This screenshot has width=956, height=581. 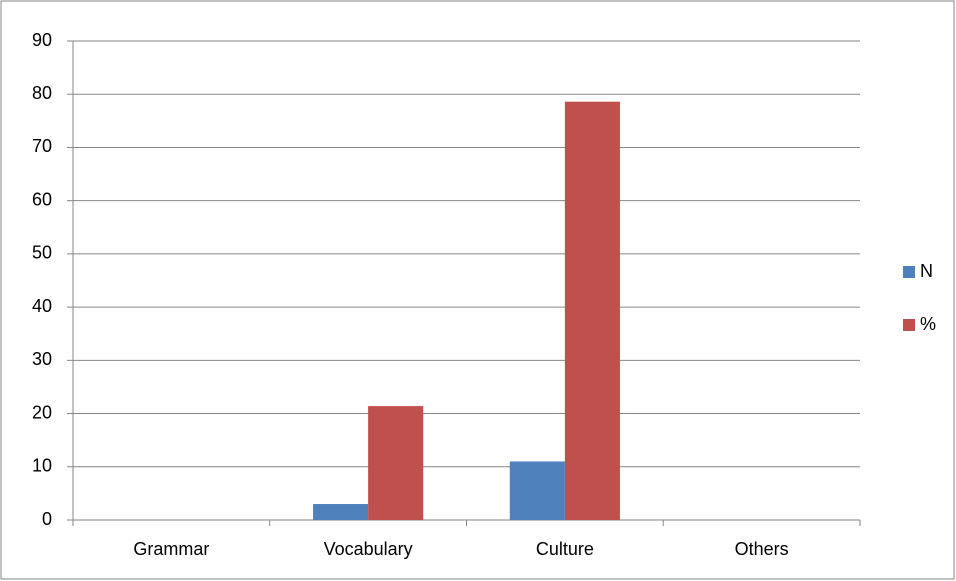 What do you see at coordinates (762, 549) in the screenshot?
I see `x-tick-label: Others` at bounding box center [762, 549].